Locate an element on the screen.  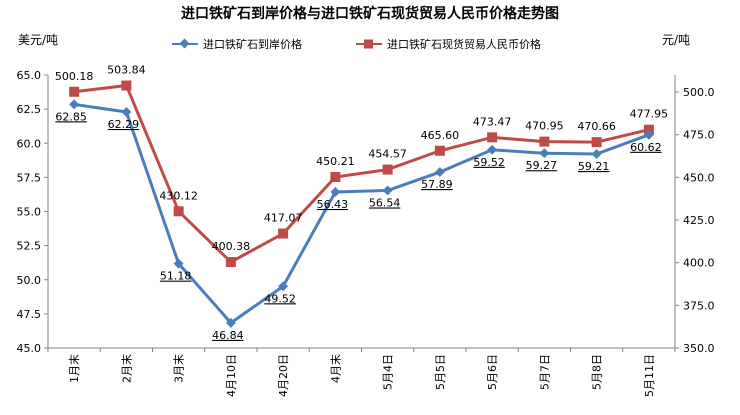
right-axis-ticks: 350.0 375.0 400.0 425.0 450.0 475.0 500.0 is located at coordinates (695, 220).